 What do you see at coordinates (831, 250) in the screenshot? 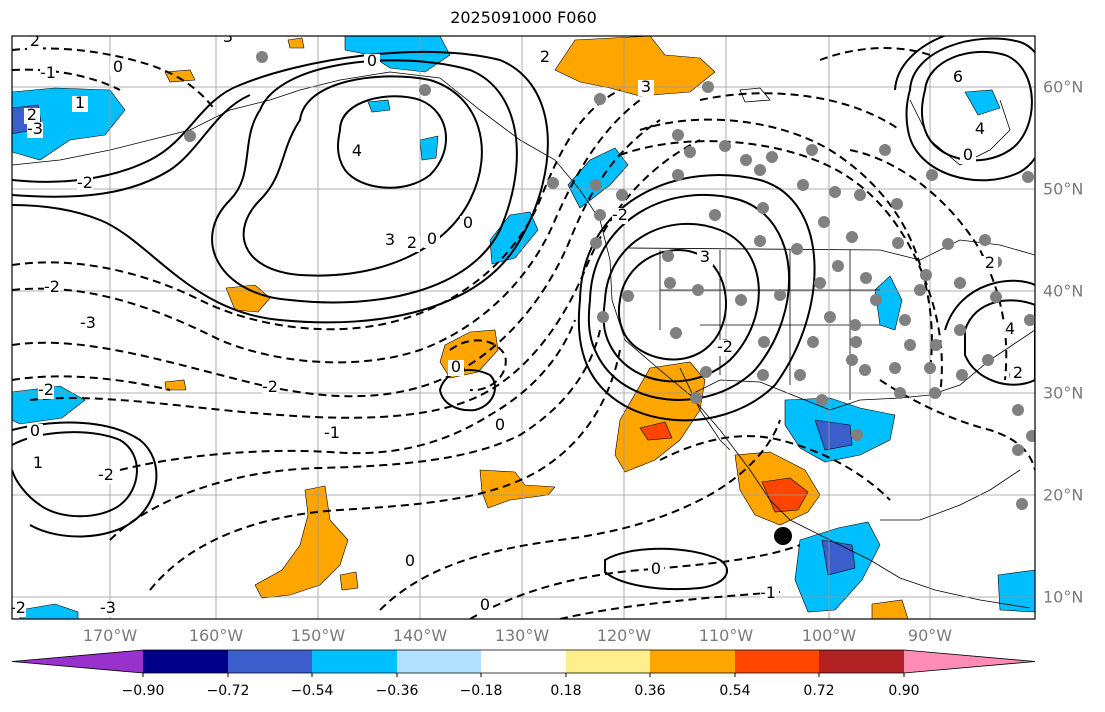
I see `canada-border` at bounding box center [831, 250].